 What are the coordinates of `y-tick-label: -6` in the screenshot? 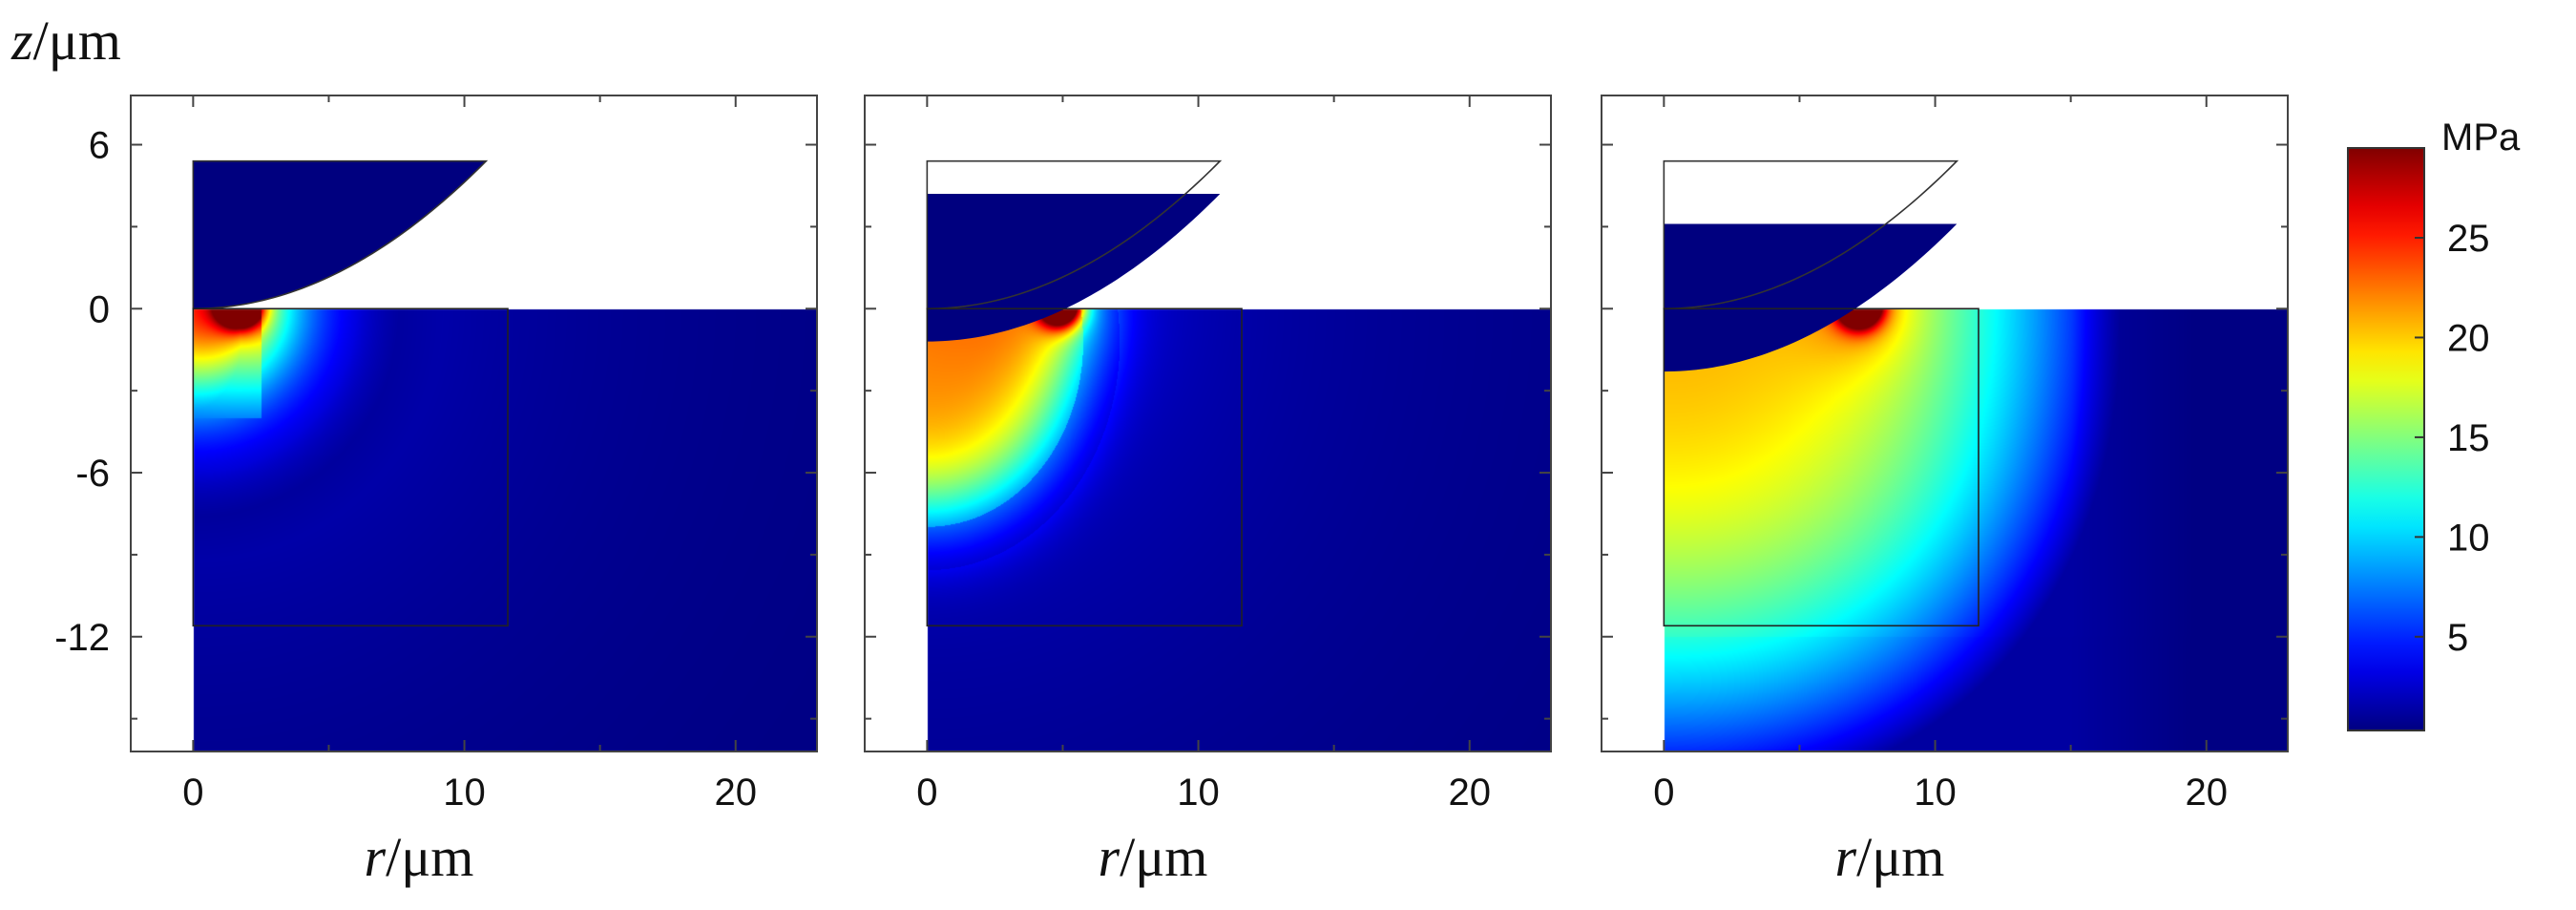 It's located at (92, 474).